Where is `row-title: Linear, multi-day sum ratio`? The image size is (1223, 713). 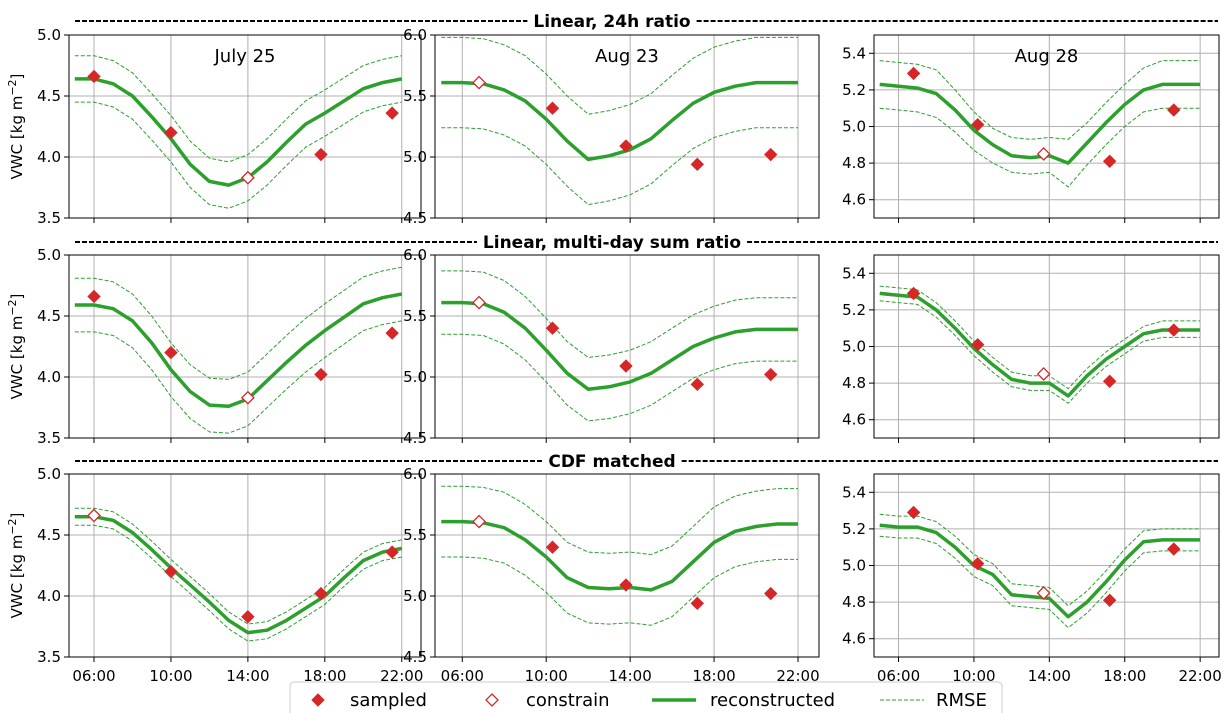
row-title: Linear, multi-day sum ratio is located at coordinates (612, 243).